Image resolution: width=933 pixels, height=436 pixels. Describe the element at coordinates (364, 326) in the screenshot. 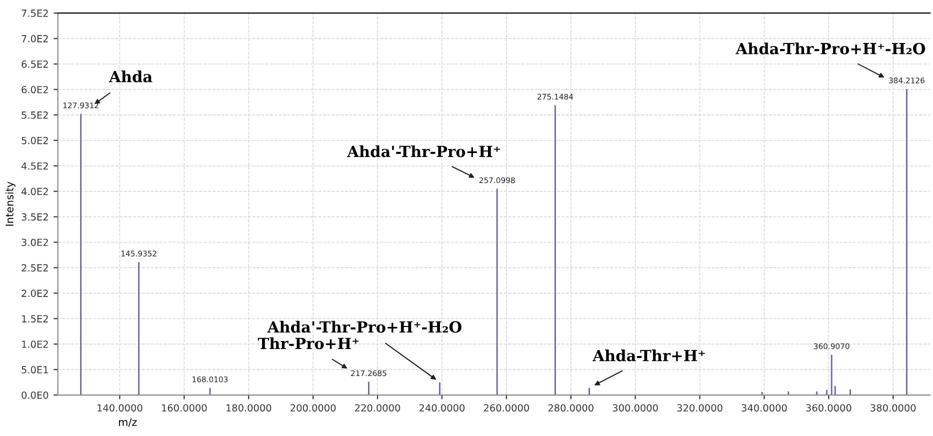

I see `annotation: Ahda'-Thr-Pro+H⁺-H₂O` at that location.